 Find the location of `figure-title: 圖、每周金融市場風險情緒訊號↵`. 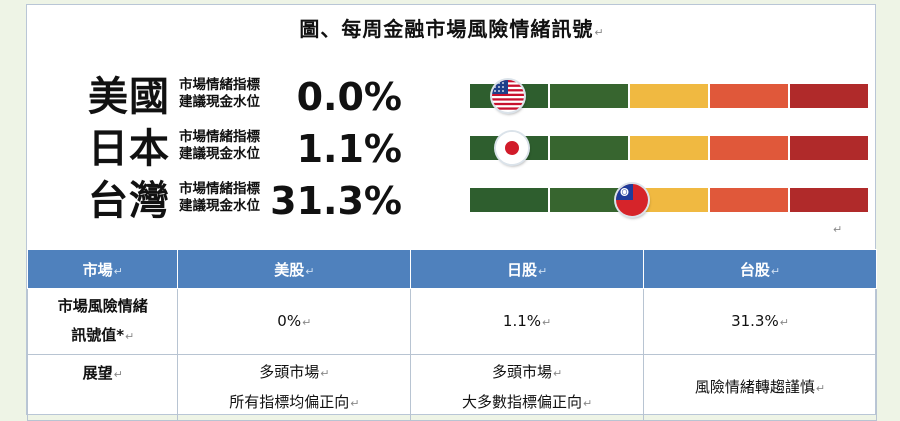

figure-title: 圖、每周金融市場風險情緒訊號↵ is located at coordinates (452, 29).